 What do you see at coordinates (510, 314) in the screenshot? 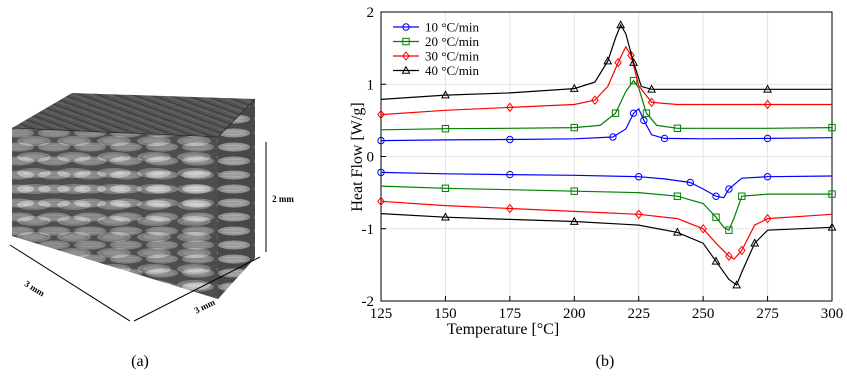
I see `x-tick-label: 175` at bounding box center [510, 314].